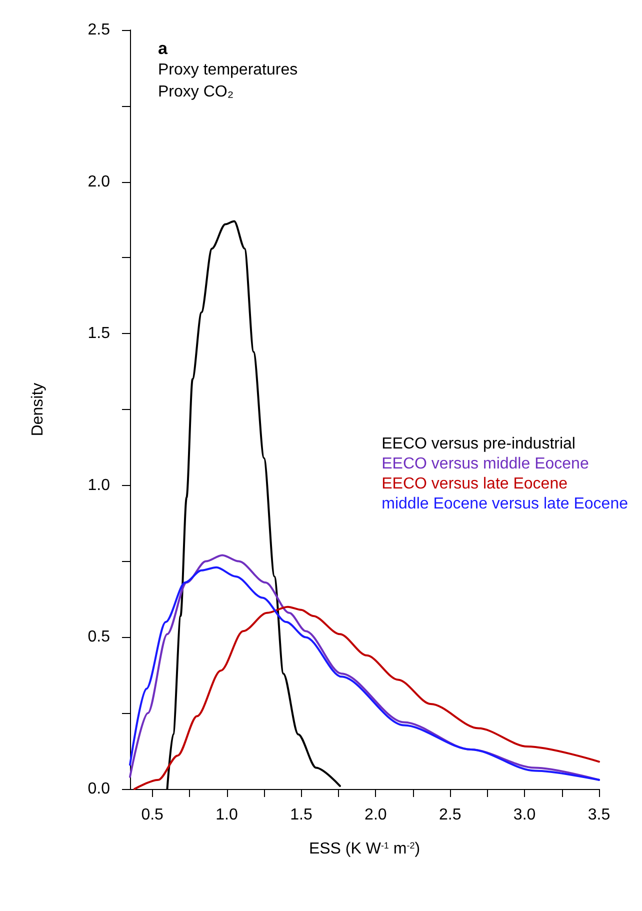  I want to click on annotation: Proxy temperatures, so click(228, 70).